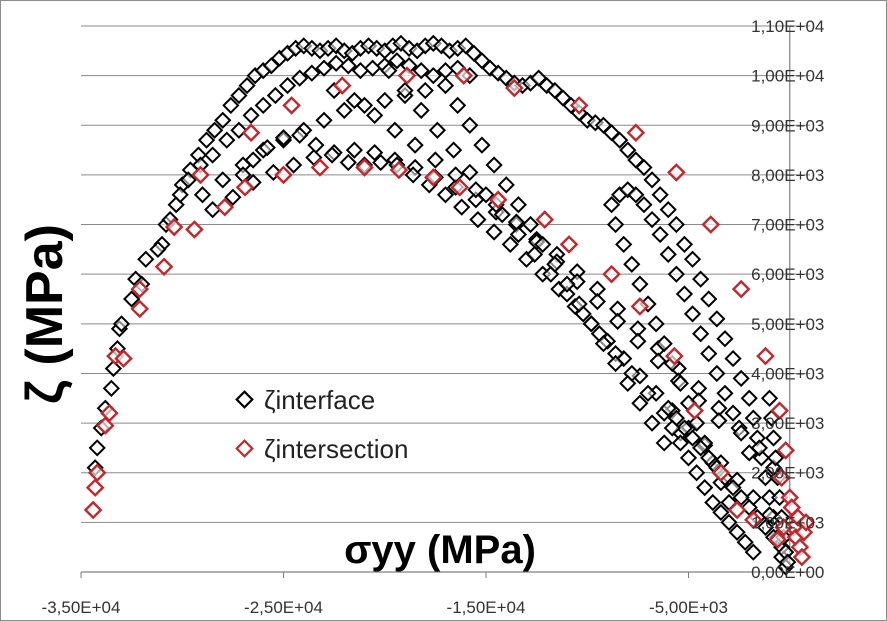 The width and height of the screenshot is (887, 621). I want to click on x-tick-label: -5,00E+03, so click(688, 607).